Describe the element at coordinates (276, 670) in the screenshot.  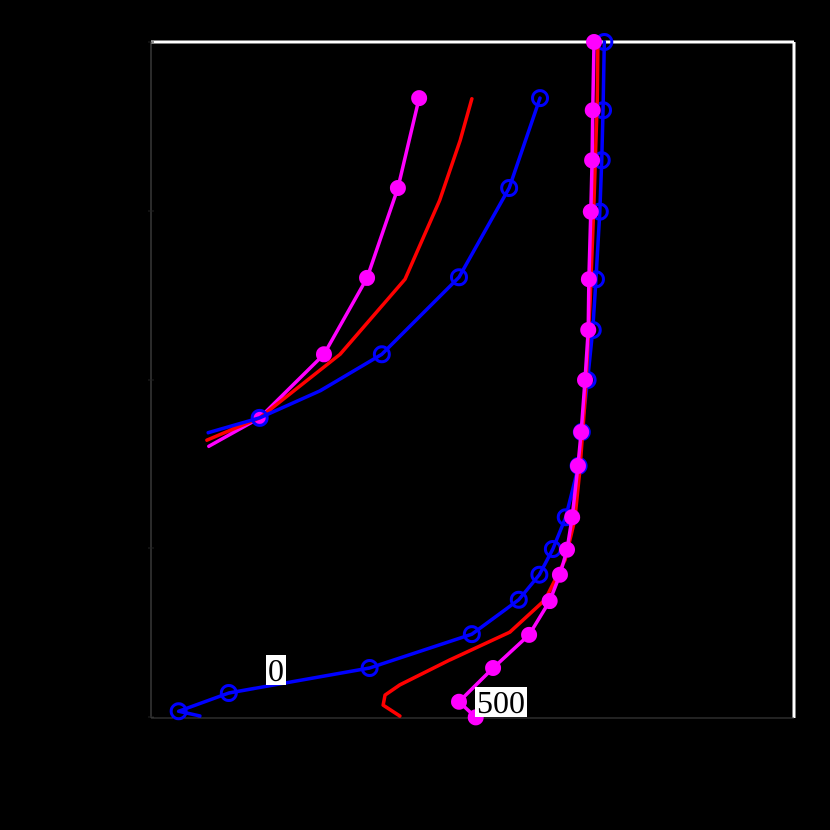
I see `curve-label-label-0: 0` at that location.